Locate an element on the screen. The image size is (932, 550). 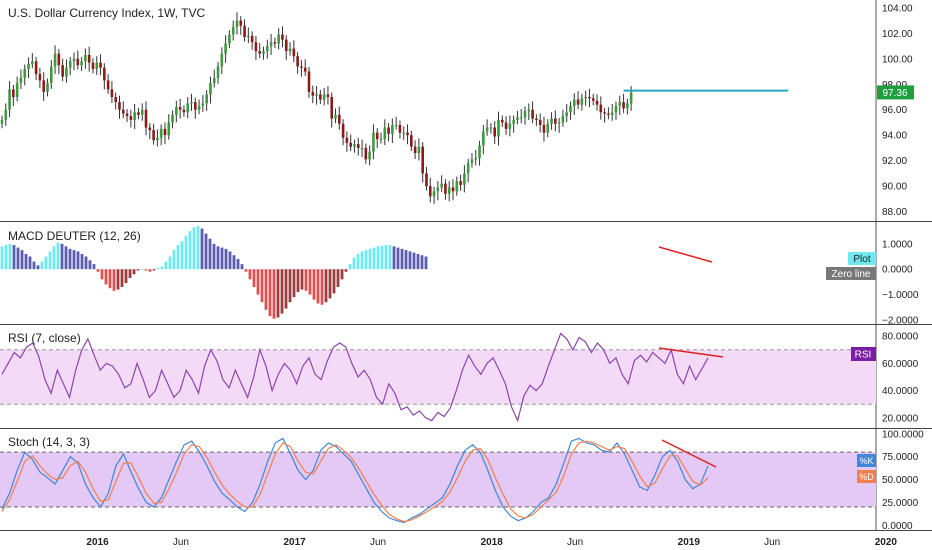
rsi-pane-title: RSI (7, close) is located at coordinates (44, 338).